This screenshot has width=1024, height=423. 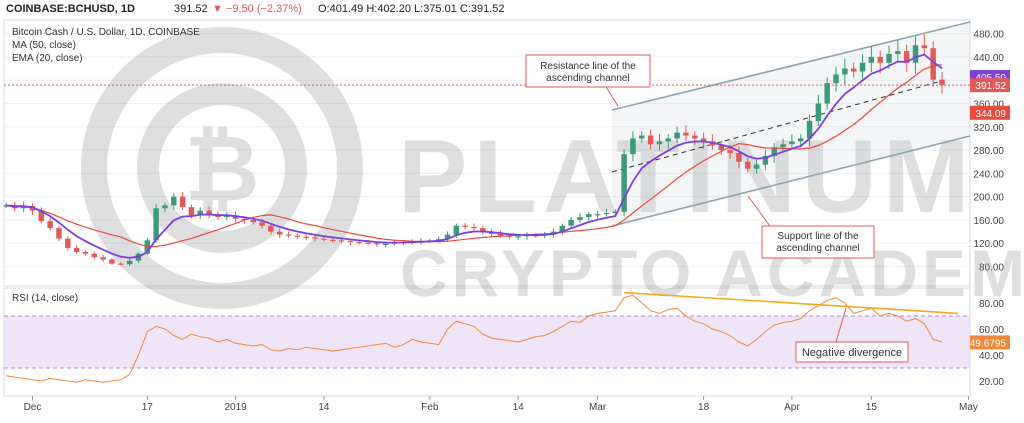 I want to click on watermark-logo-glyph: ₿, so click(x=222, y=169).